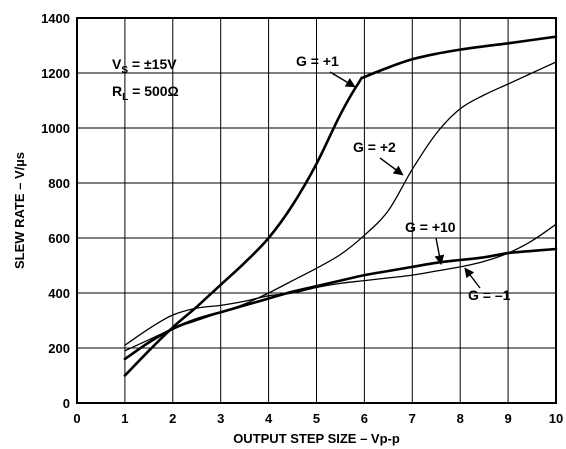  I want to click on x-tick-label: 2, so click(172, 418).